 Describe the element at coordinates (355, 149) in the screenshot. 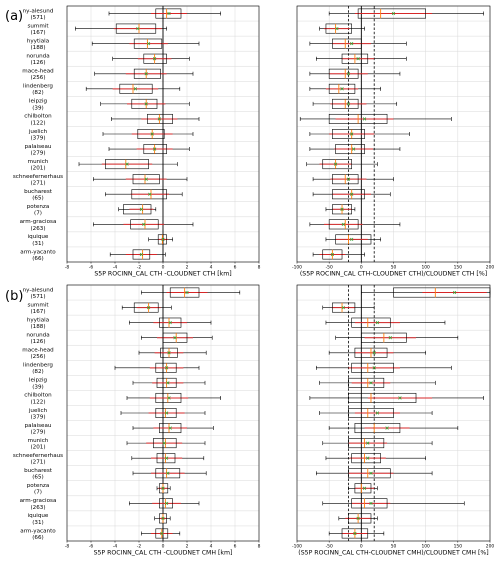

I see `box-palaiseau` at that location.